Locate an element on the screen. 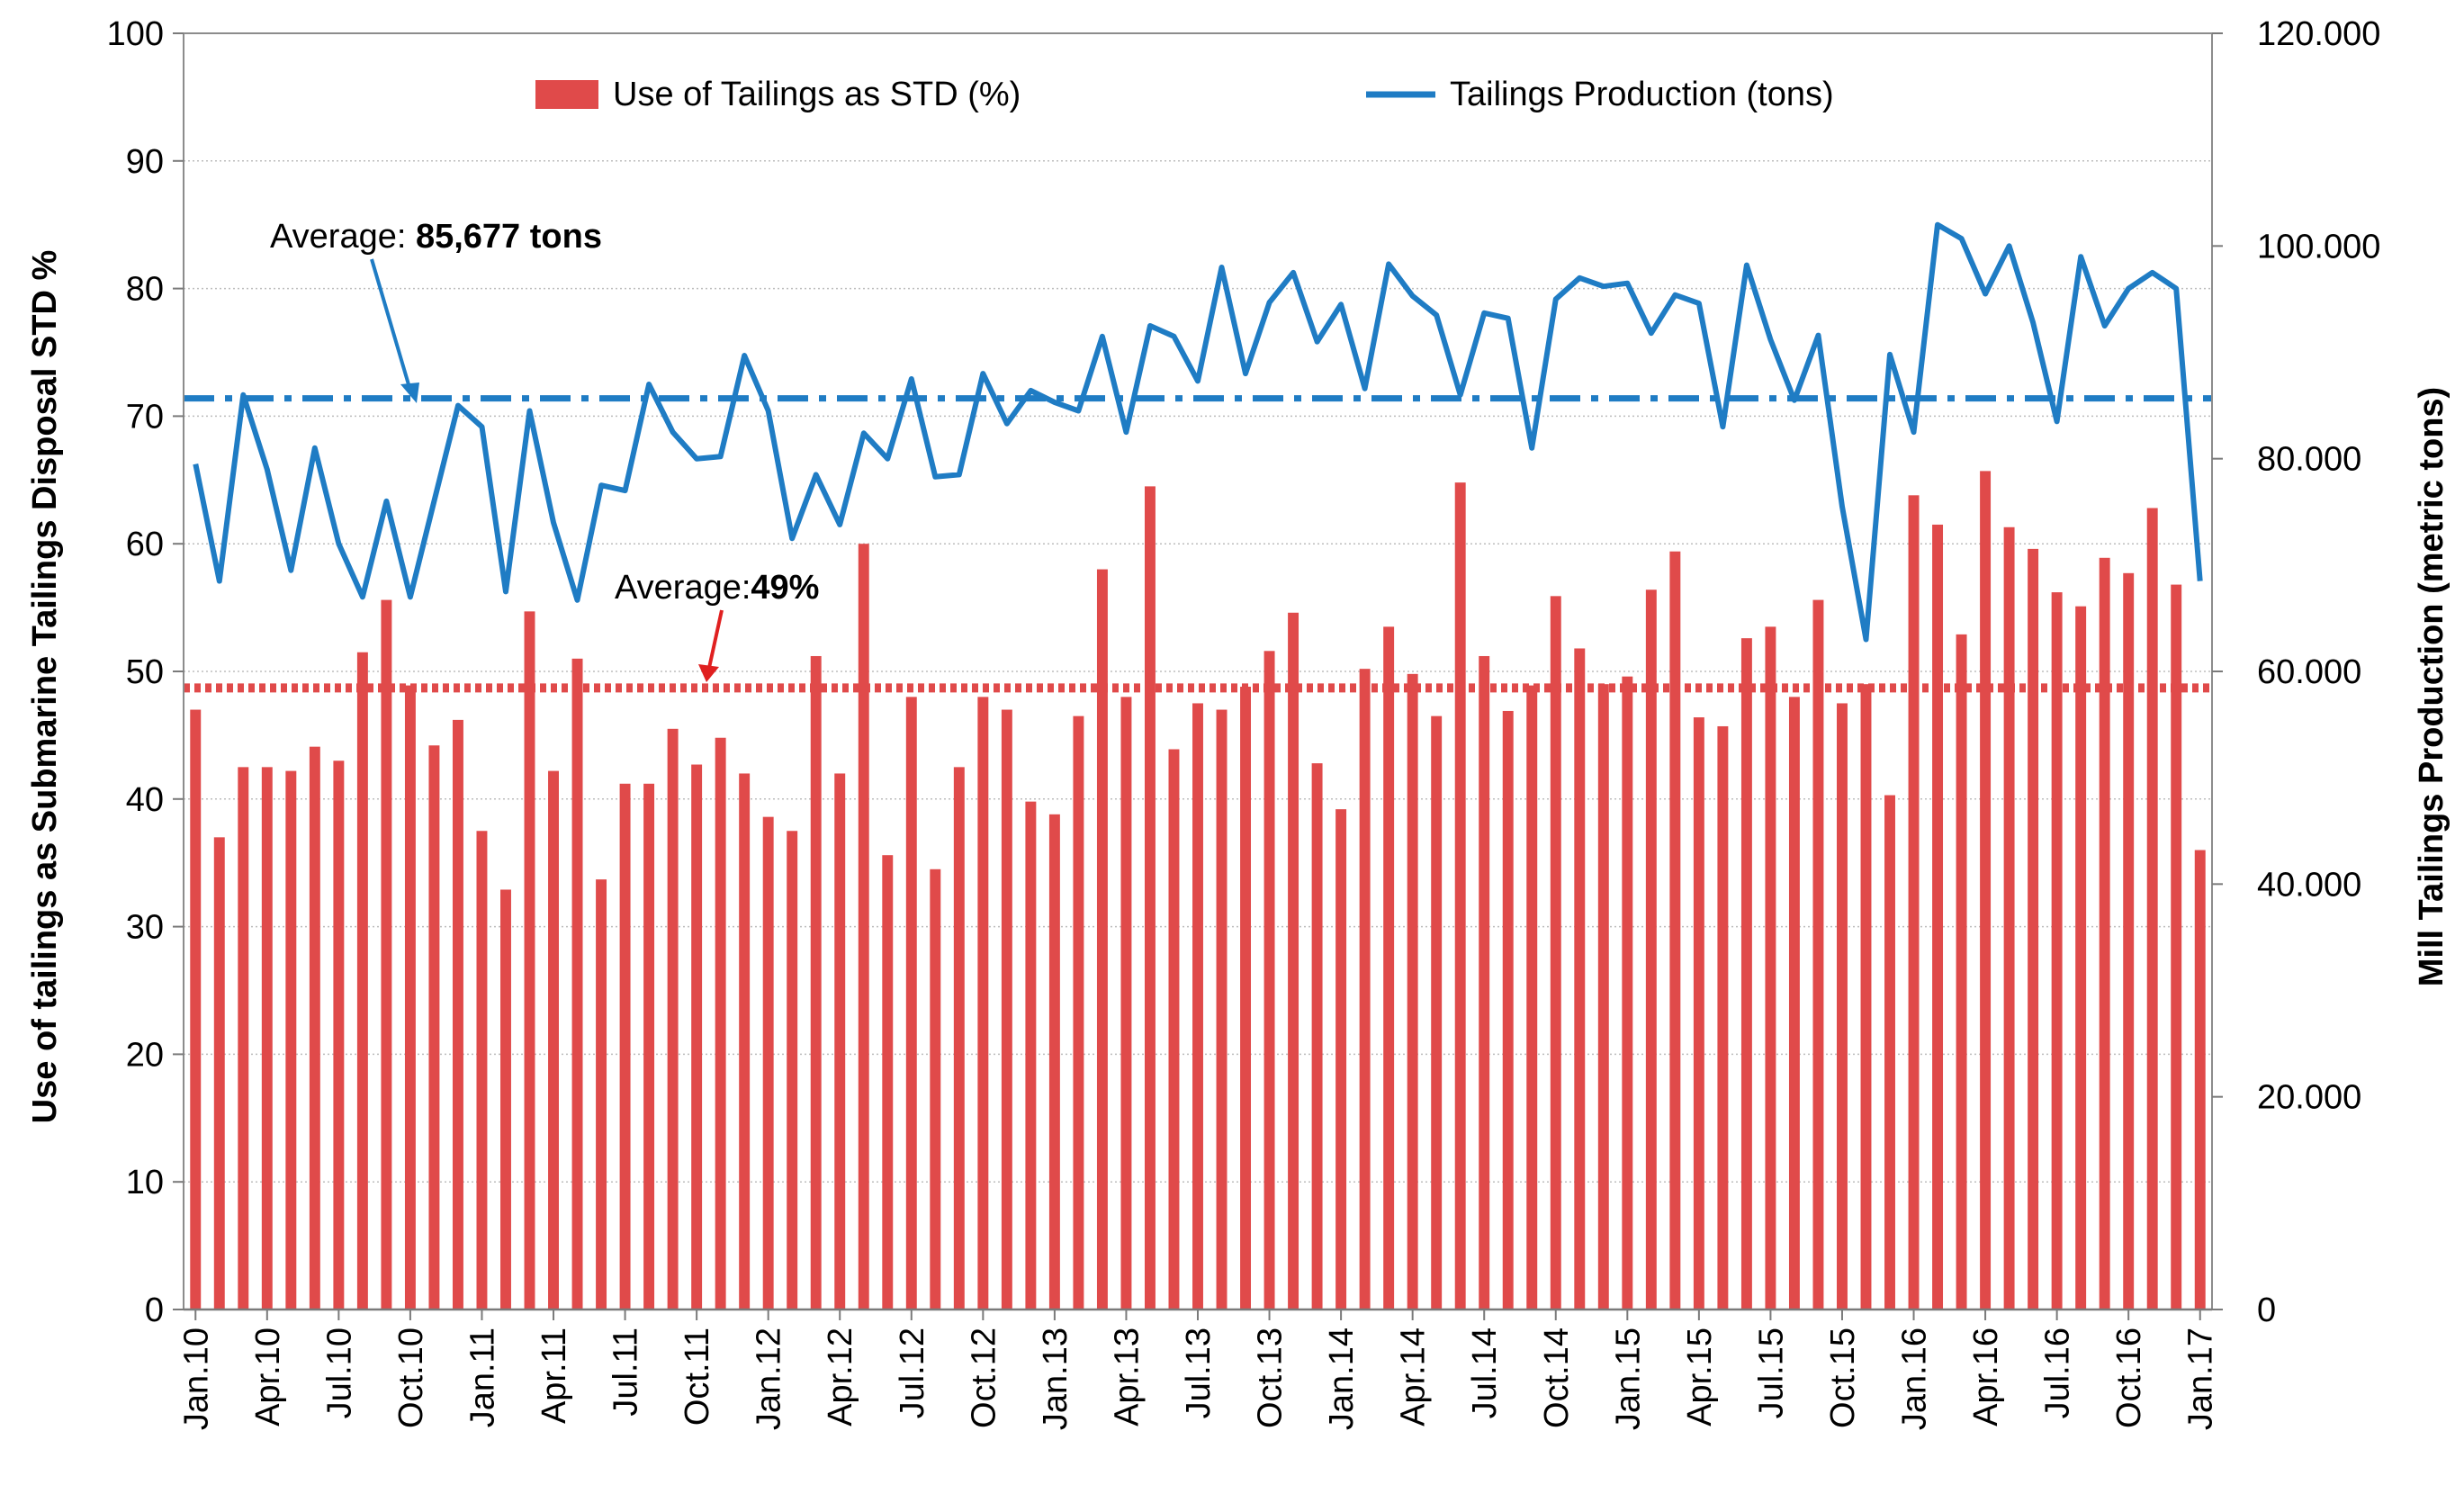 The width and height of the screenshot is (2464, 1485). std-average-annotation: Average:49% is located at coordinates (717, 588).